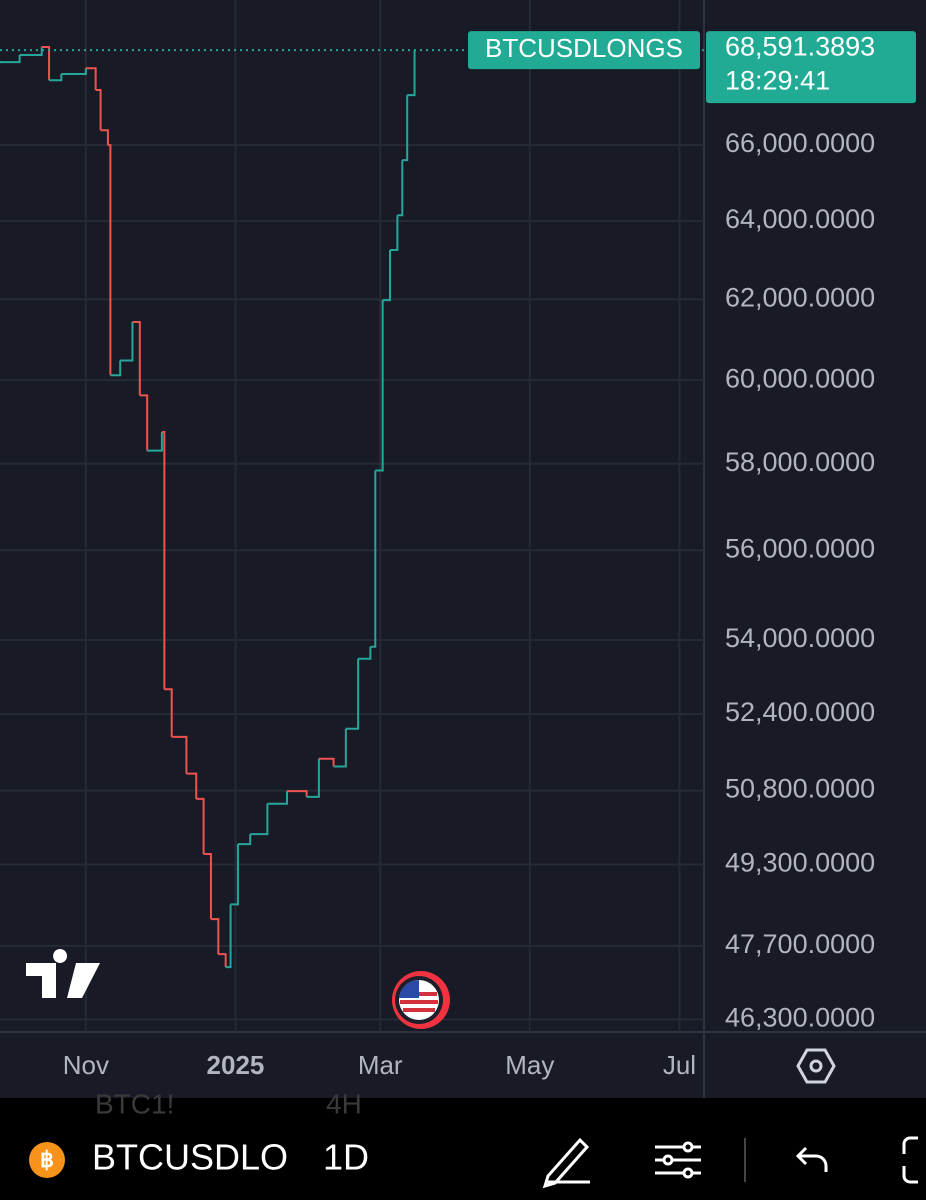 The image size is (926, 1200). Describe the element at coordinates (800, 1017) in the screenshot. I see `y-tick-label: 46,300.0000` at that location.